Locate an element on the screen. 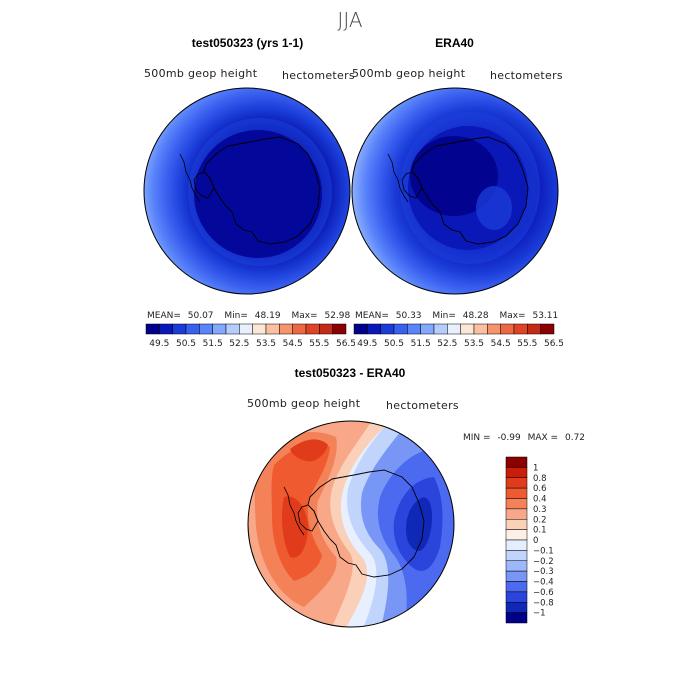 Image resolution: width=700 pixels, height=700 pixels. panel3-stats: MIN = -0.99 MAX = 0.72 is located at coordinates (524, 438).